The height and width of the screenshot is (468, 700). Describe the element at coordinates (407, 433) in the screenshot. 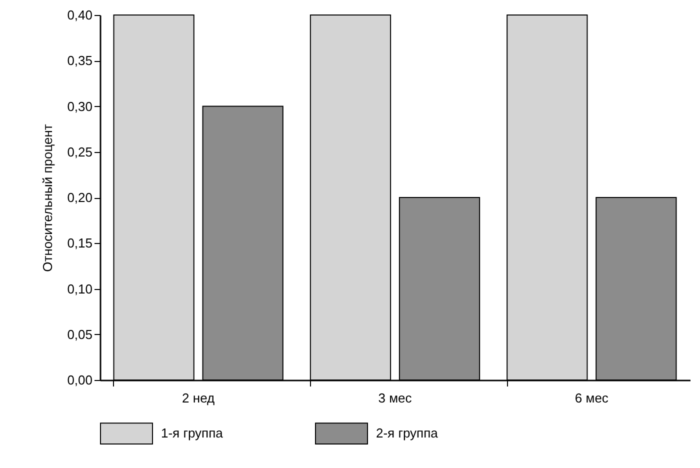

I see `legend-label: 2-я группа` at that location.